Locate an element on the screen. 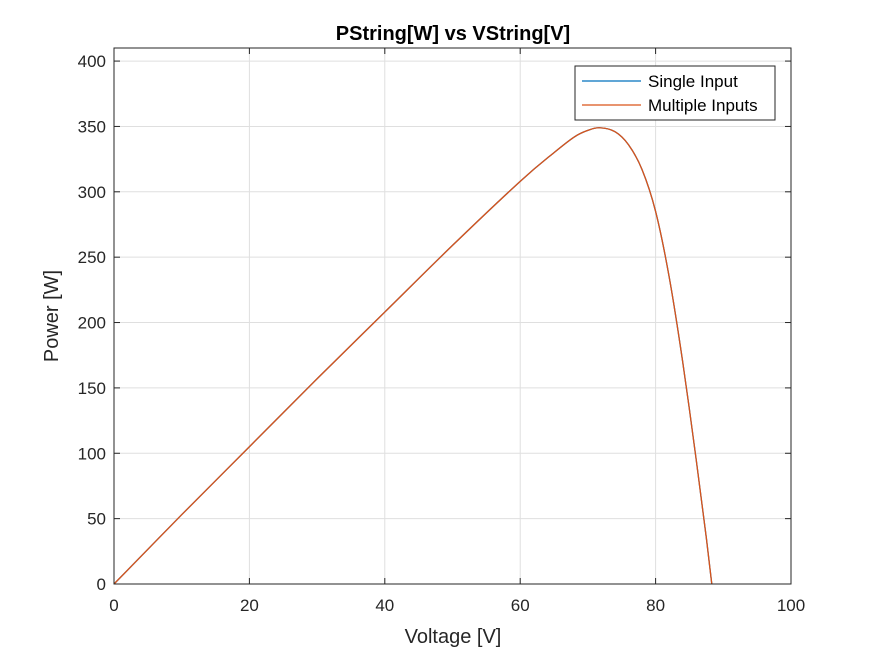  y-tick-label: 150 is located at coordinates (92, 388).